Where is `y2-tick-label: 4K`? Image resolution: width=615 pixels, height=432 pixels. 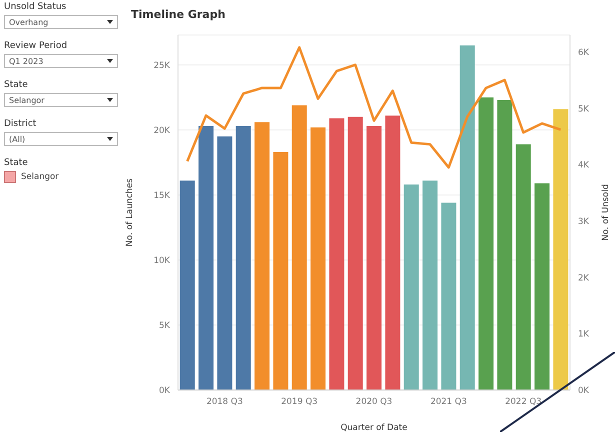
y2-tick-label: 4K is located at coordinates (584, 165).